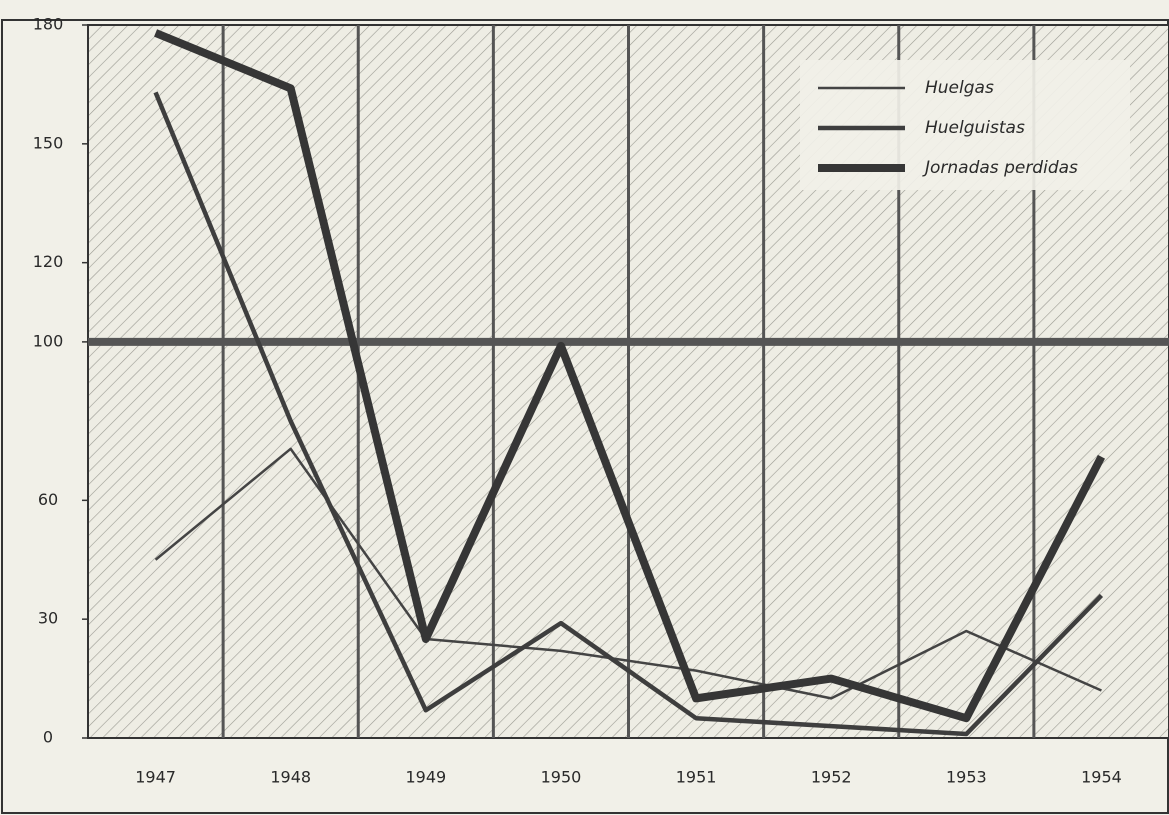  I want to click on legend-label: Jornadas perdidas, so click(1000, 168).